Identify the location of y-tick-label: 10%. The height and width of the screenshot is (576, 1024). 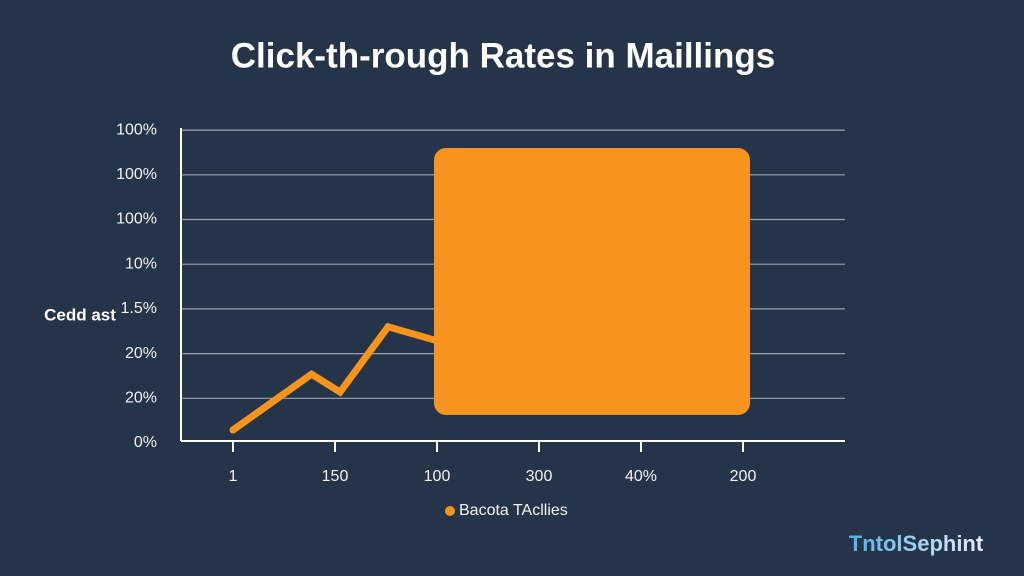
(141, 263).